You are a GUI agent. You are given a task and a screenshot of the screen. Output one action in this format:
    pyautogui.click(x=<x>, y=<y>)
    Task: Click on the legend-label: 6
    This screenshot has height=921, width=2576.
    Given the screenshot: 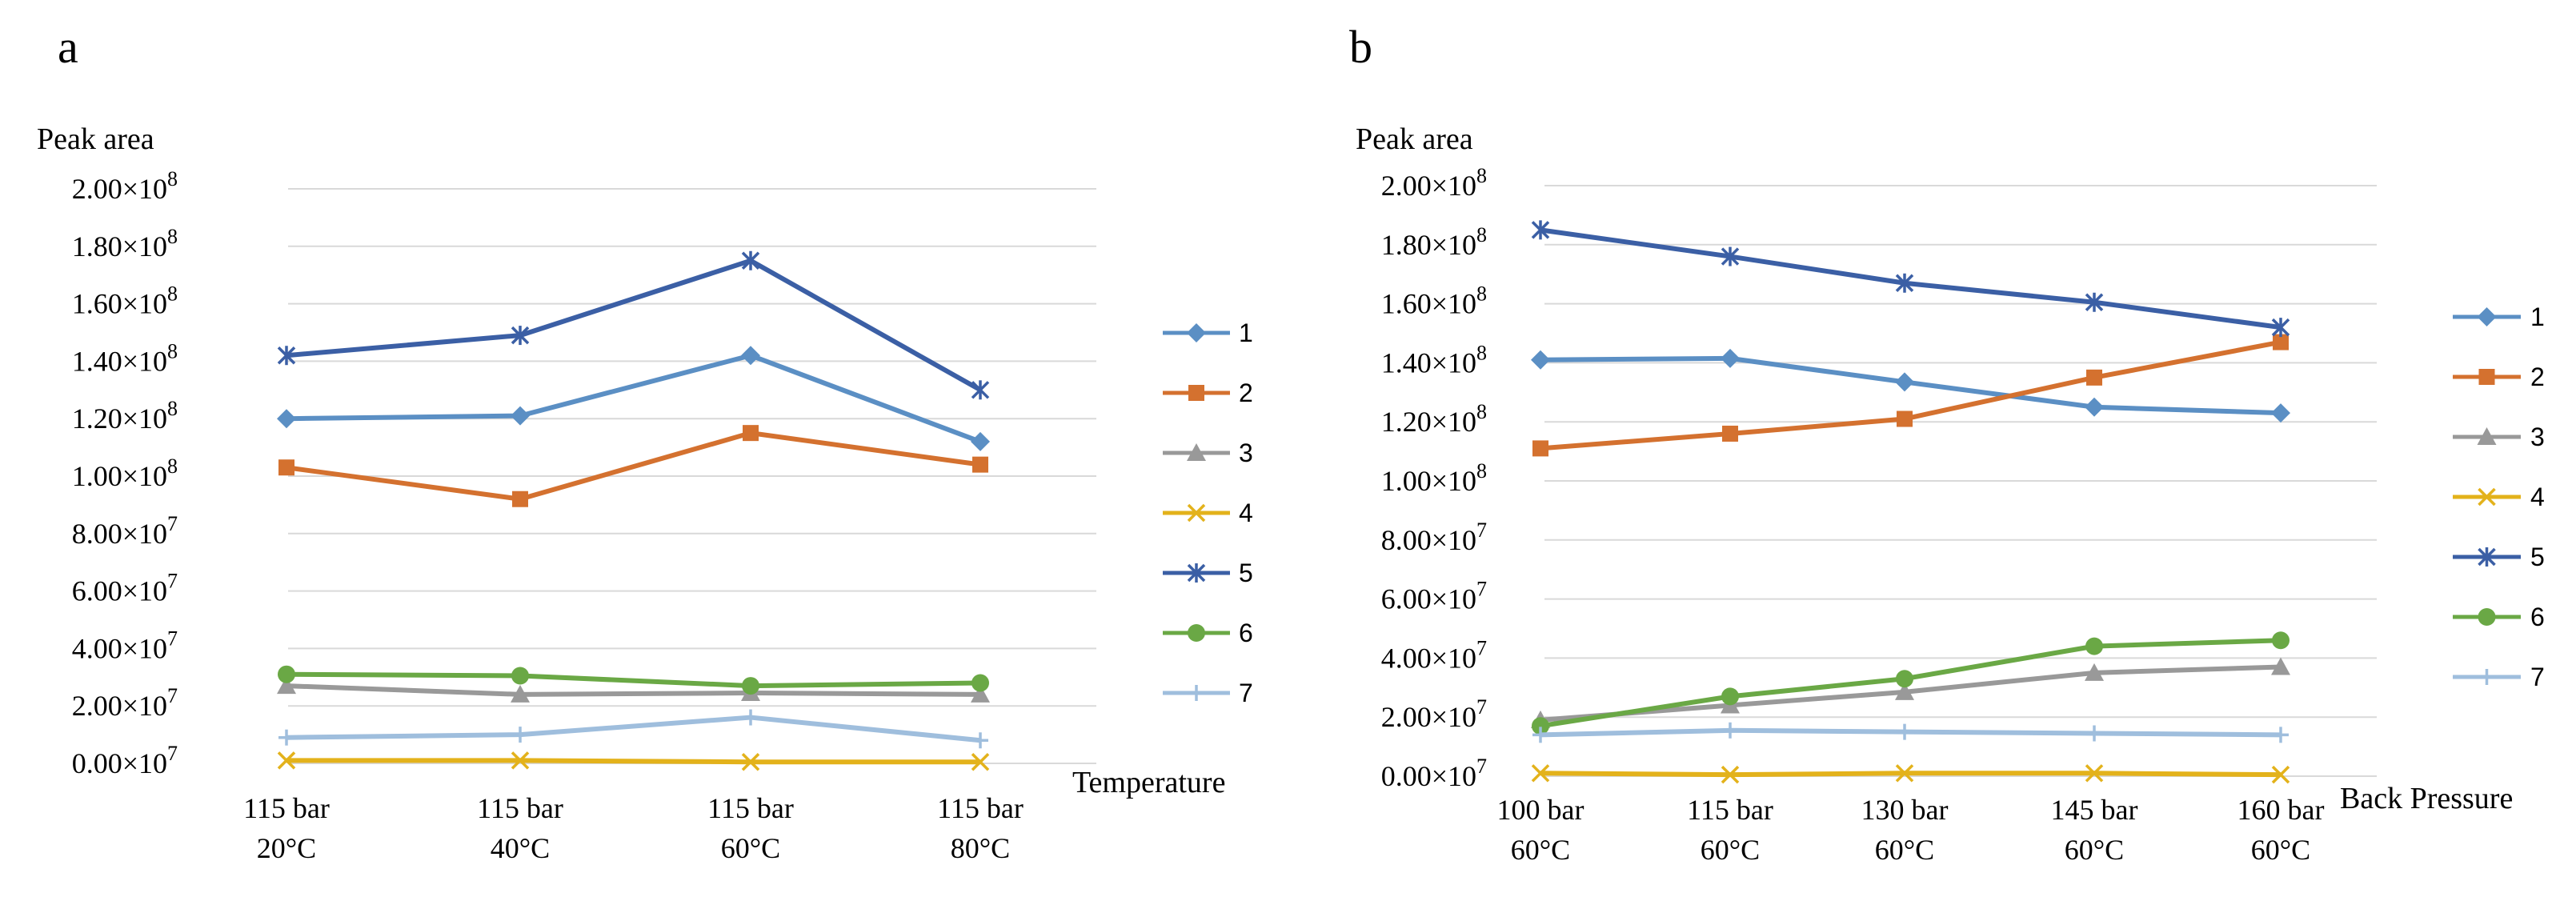 What is the action you would take?
    pyautogui.click(x=2537, y=617)
    